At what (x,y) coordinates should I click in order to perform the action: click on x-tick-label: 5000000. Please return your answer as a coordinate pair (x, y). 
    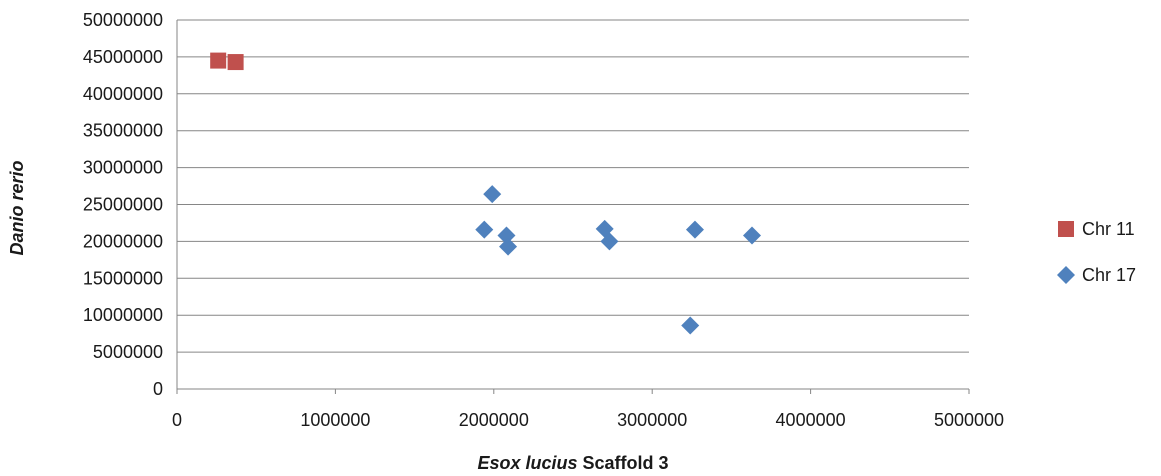
    Looking at the image, I should click on (969, 420).